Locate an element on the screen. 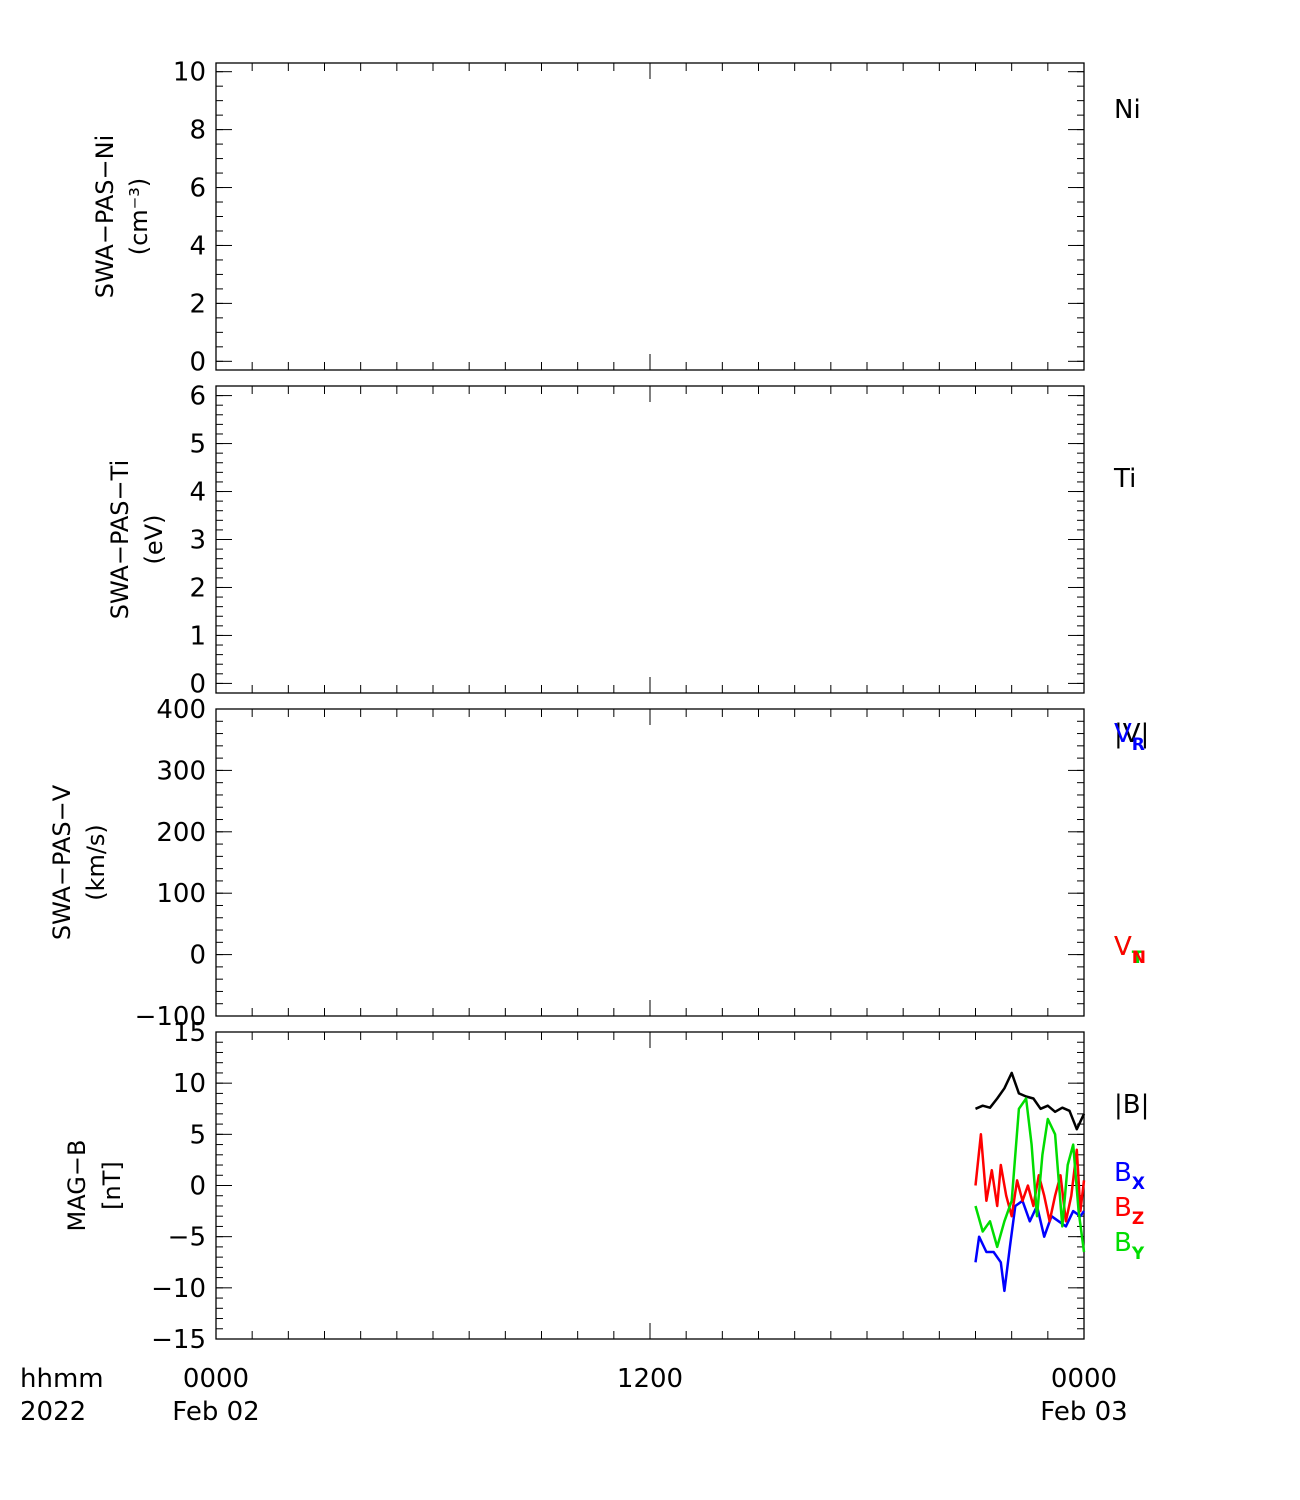  y-tick-label: 400 is located at coordinates (181, 710).